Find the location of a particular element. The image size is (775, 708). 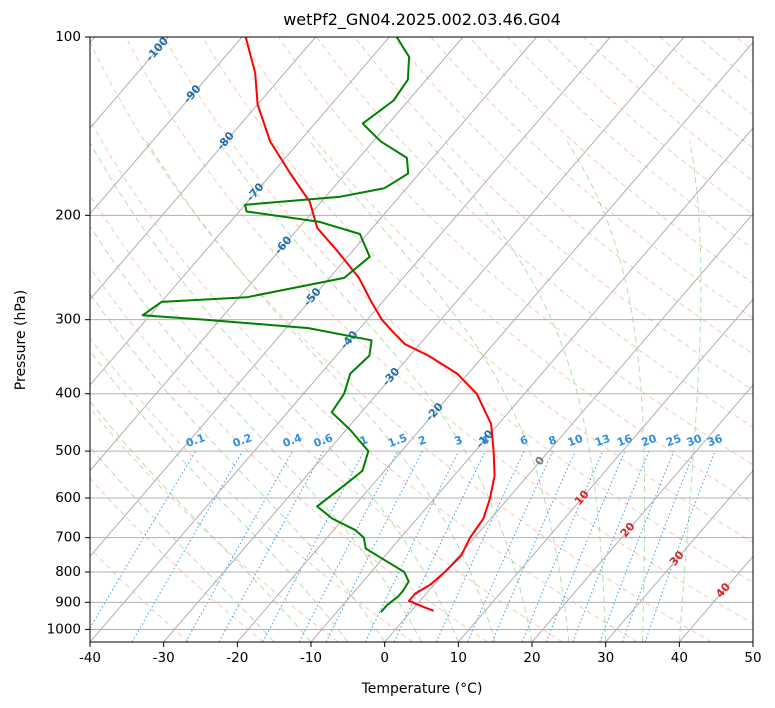

x-tick-label: -10 is located at coordinates (311, 658).